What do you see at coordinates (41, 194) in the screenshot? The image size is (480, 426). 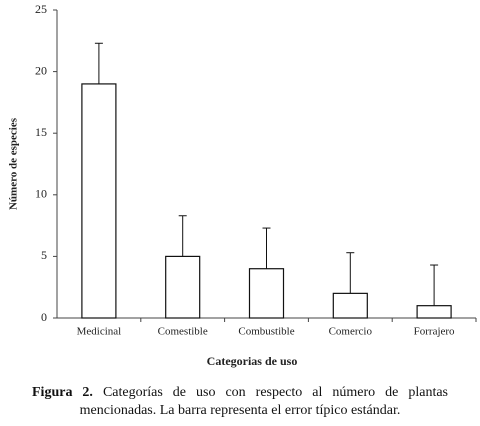 I see `y-tick-label: 10` at bounding box center [41, 194].